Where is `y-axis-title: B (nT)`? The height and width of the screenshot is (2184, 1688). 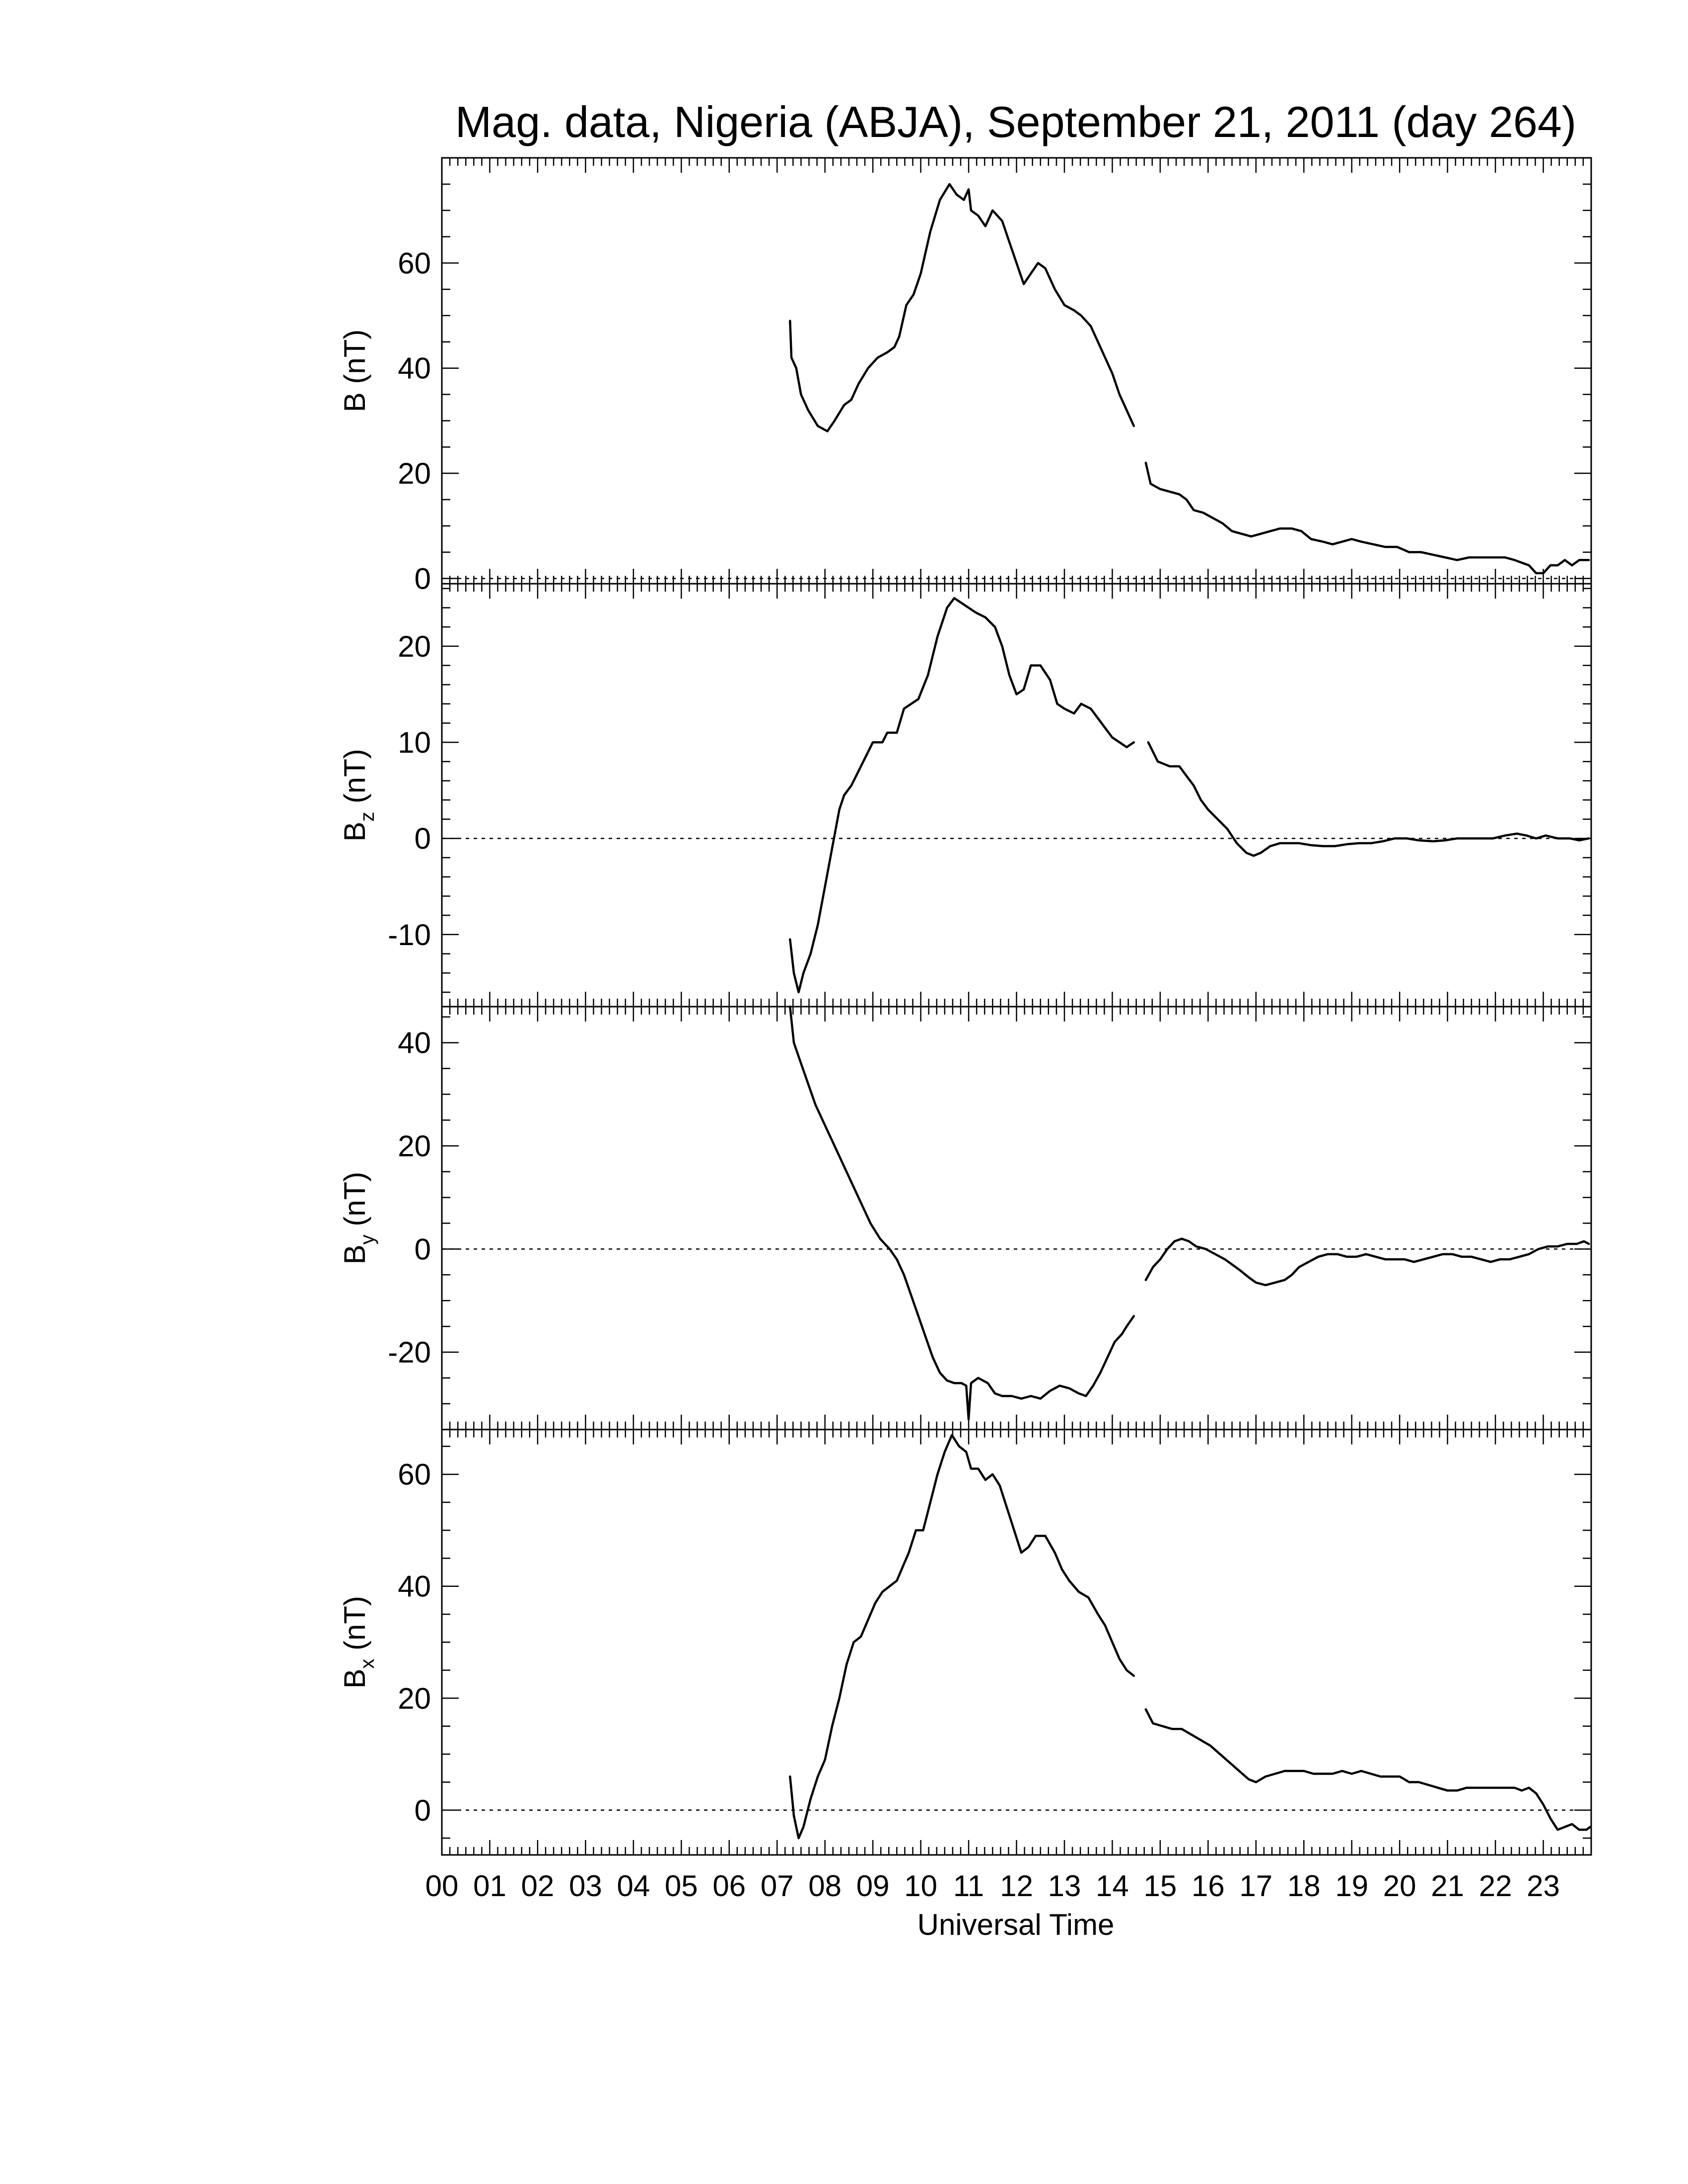 y-axis-title: B (nT) is located at coordinates (354, 371).